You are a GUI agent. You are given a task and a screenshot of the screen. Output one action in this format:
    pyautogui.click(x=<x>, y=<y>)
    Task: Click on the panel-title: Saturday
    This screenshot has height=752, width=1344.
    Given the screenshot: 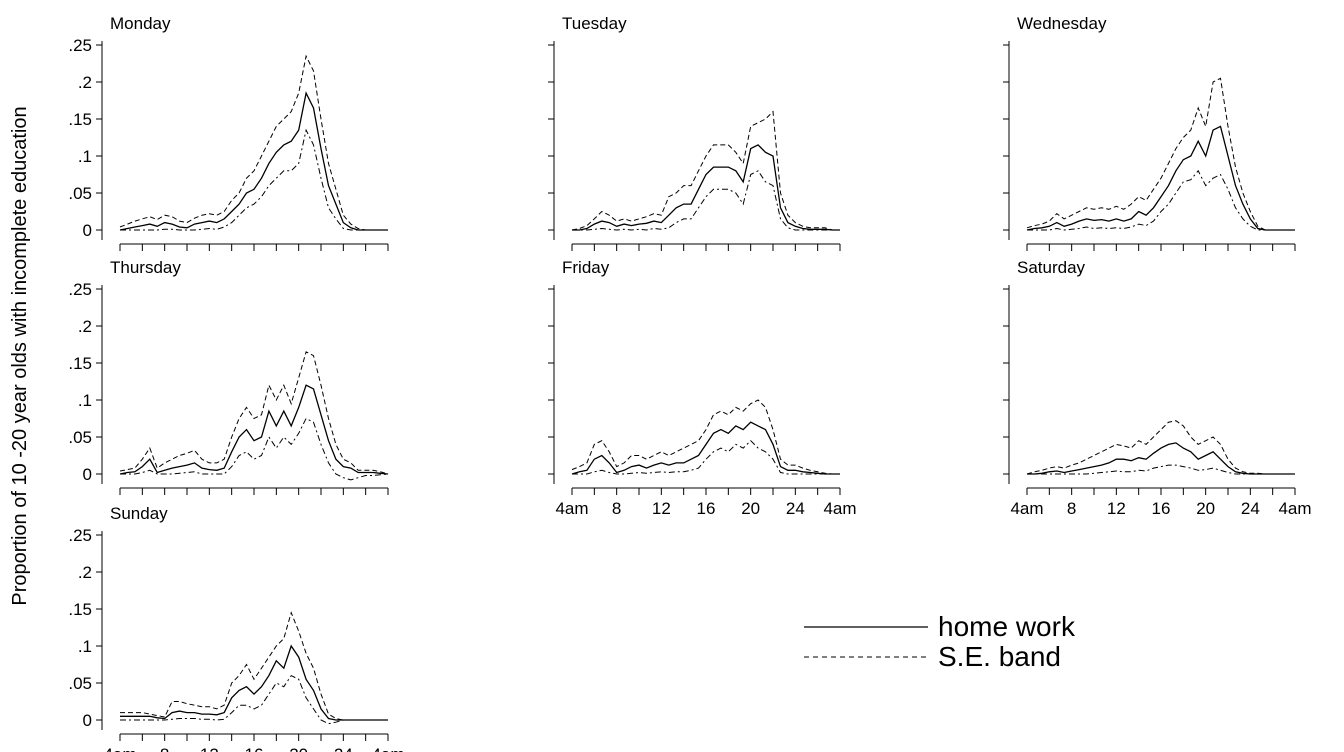 What is the action you would take?
    pyautogui.click(x=1051, y=267)
    